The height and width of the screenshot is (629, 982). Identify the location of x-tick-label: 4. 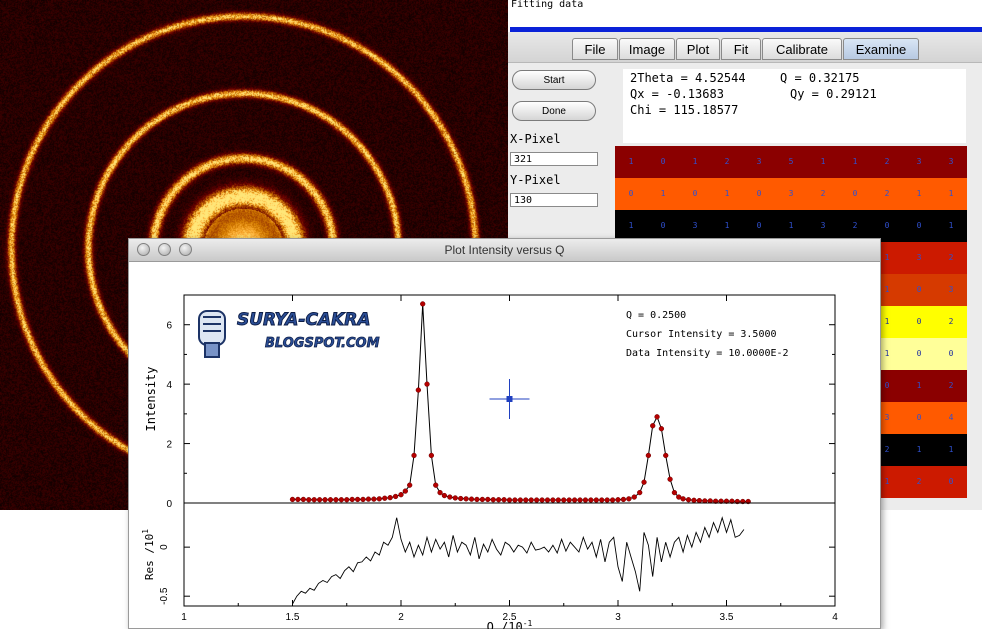
(835, 617).